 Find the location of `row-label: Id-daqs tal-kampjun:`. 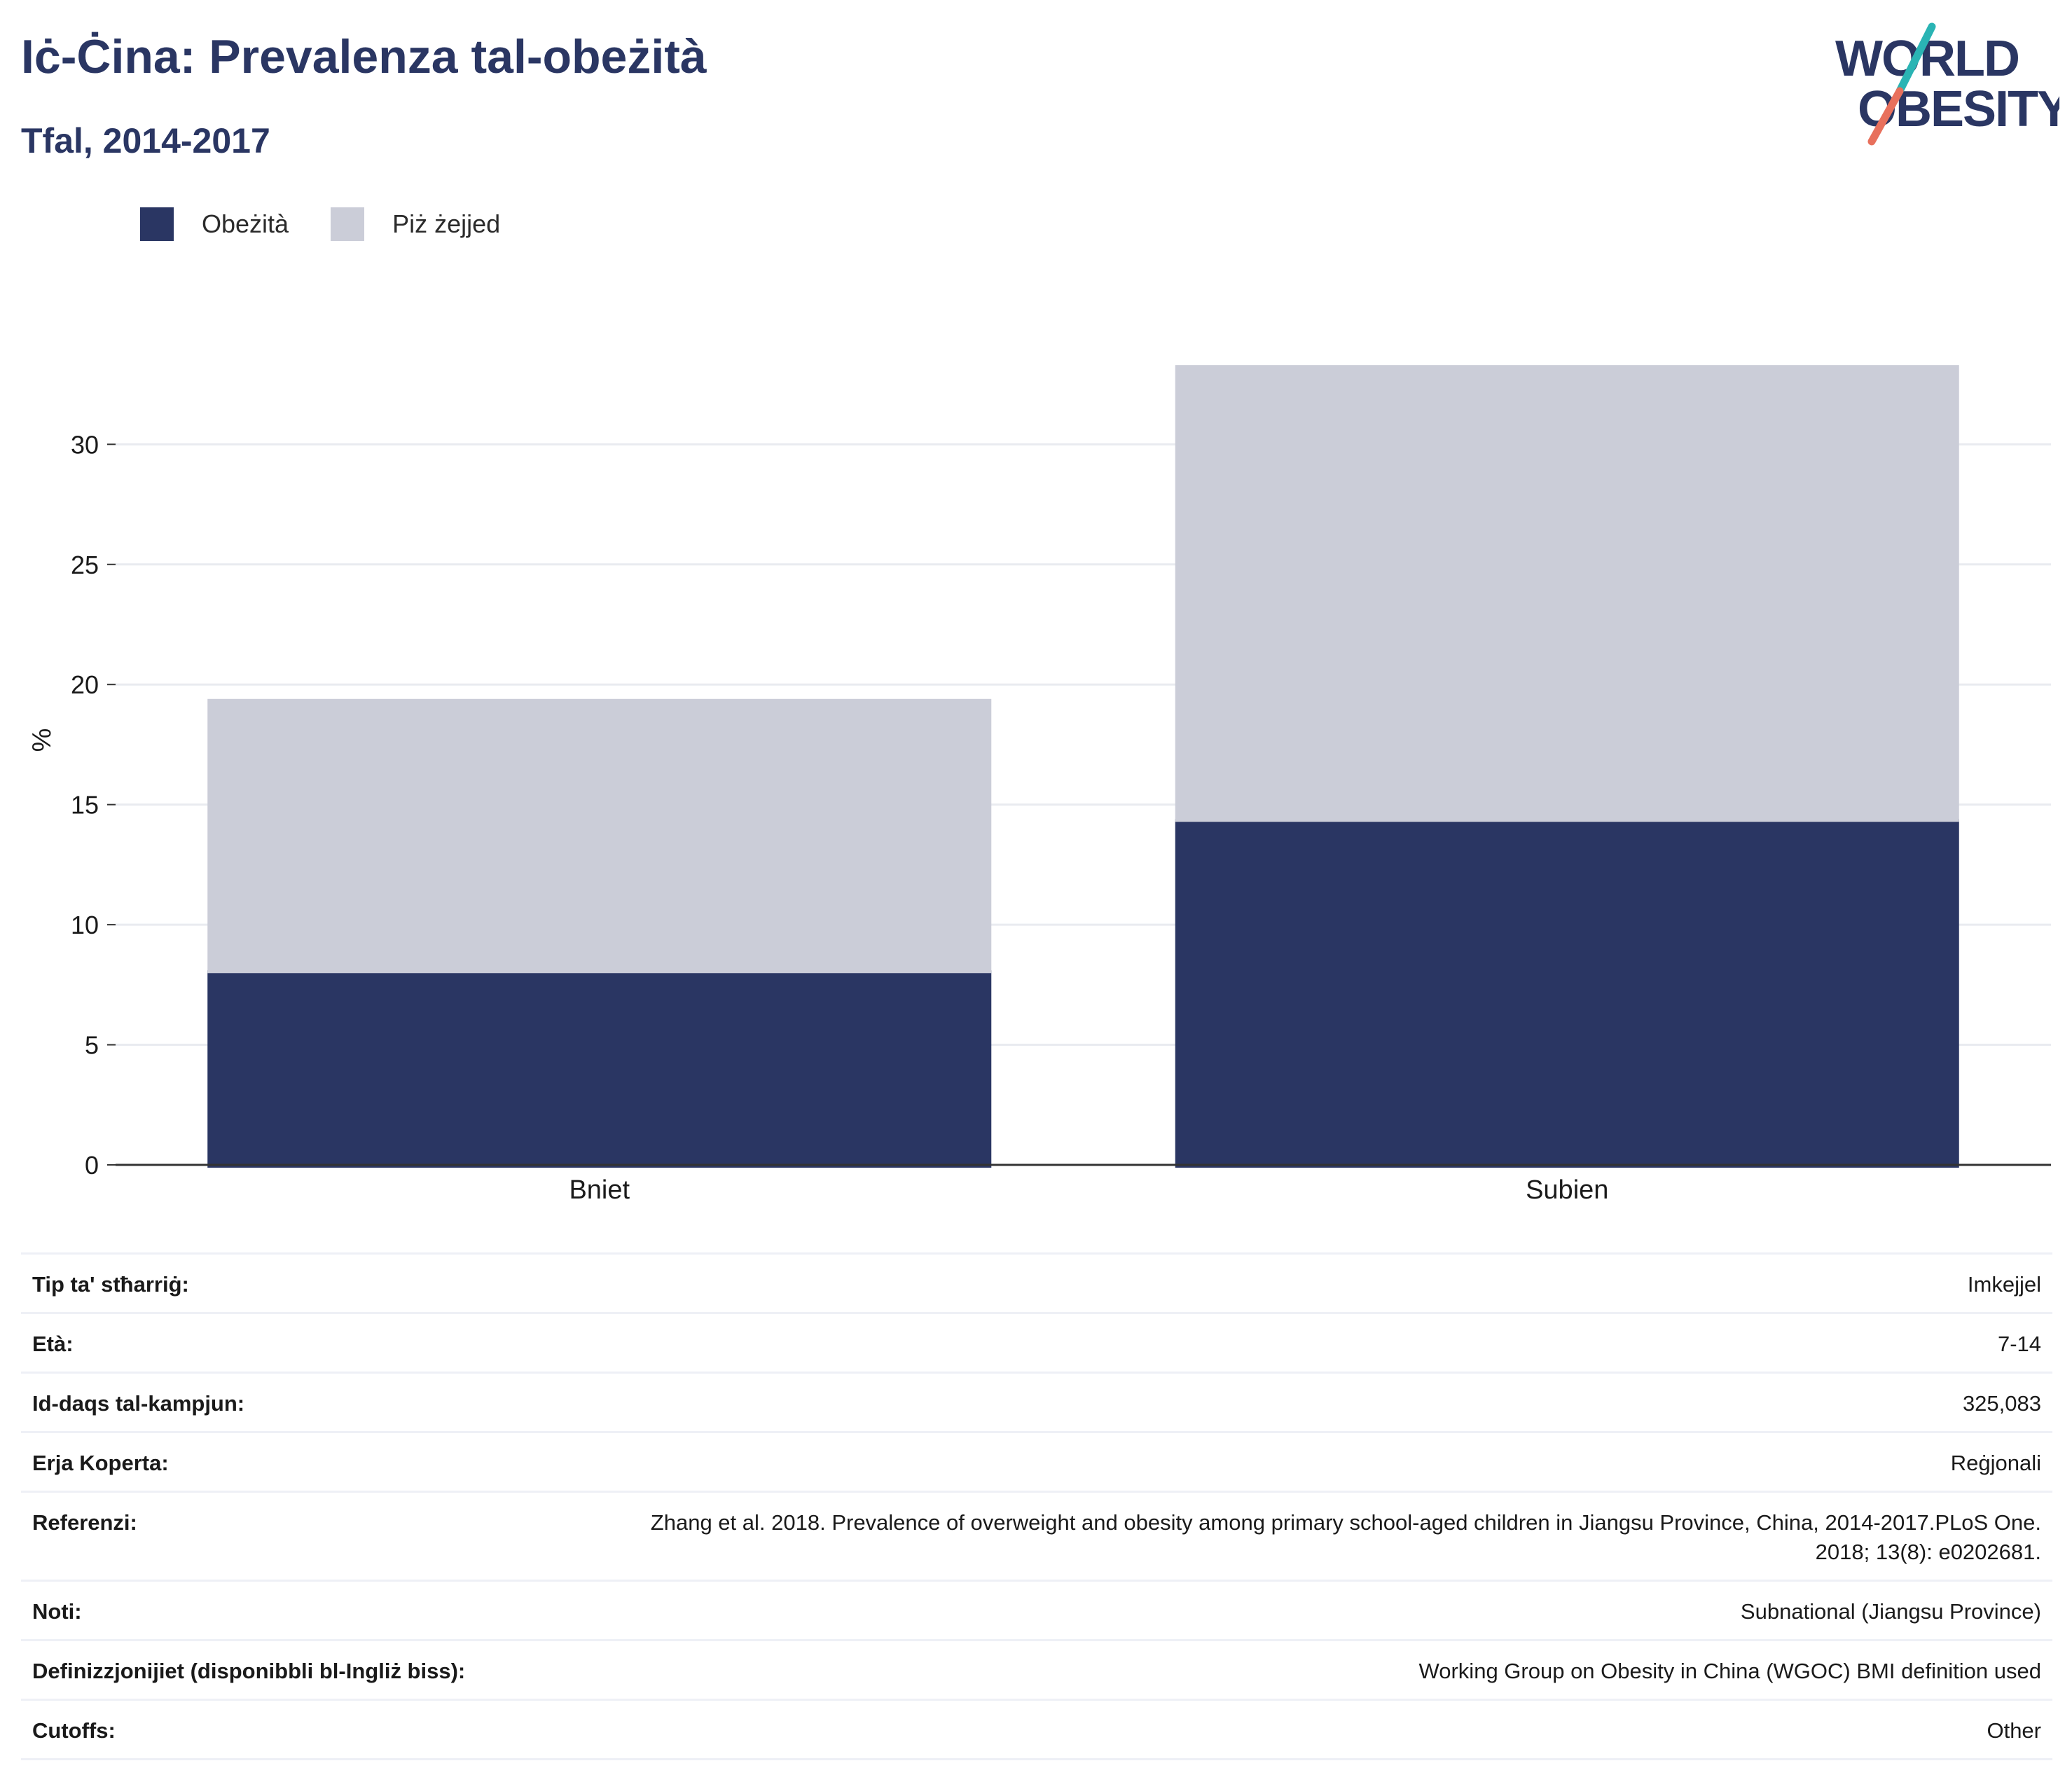

row-label: Id-daqs tal-kampjun: is located at coordinates (139, 1403).